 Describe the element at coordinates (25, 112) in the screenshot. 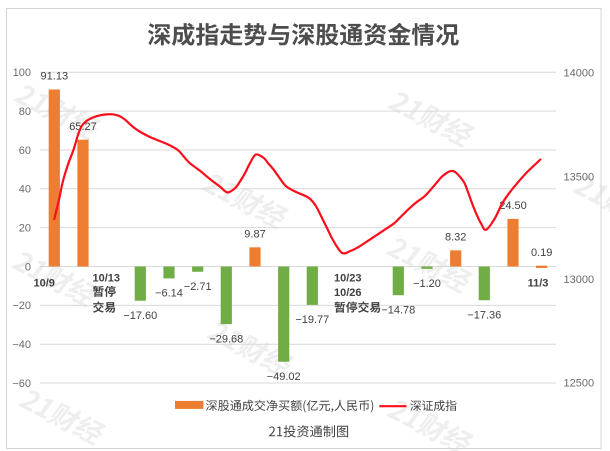

I see `svg-text: 80` at that location.